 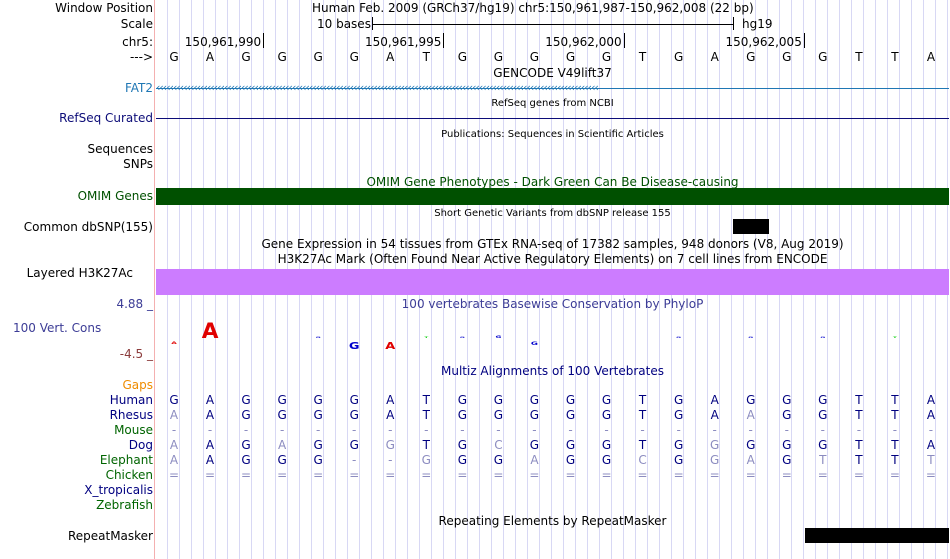 I want to click on pubs-sequences-label: Sequences, so click(x=120, y=149).